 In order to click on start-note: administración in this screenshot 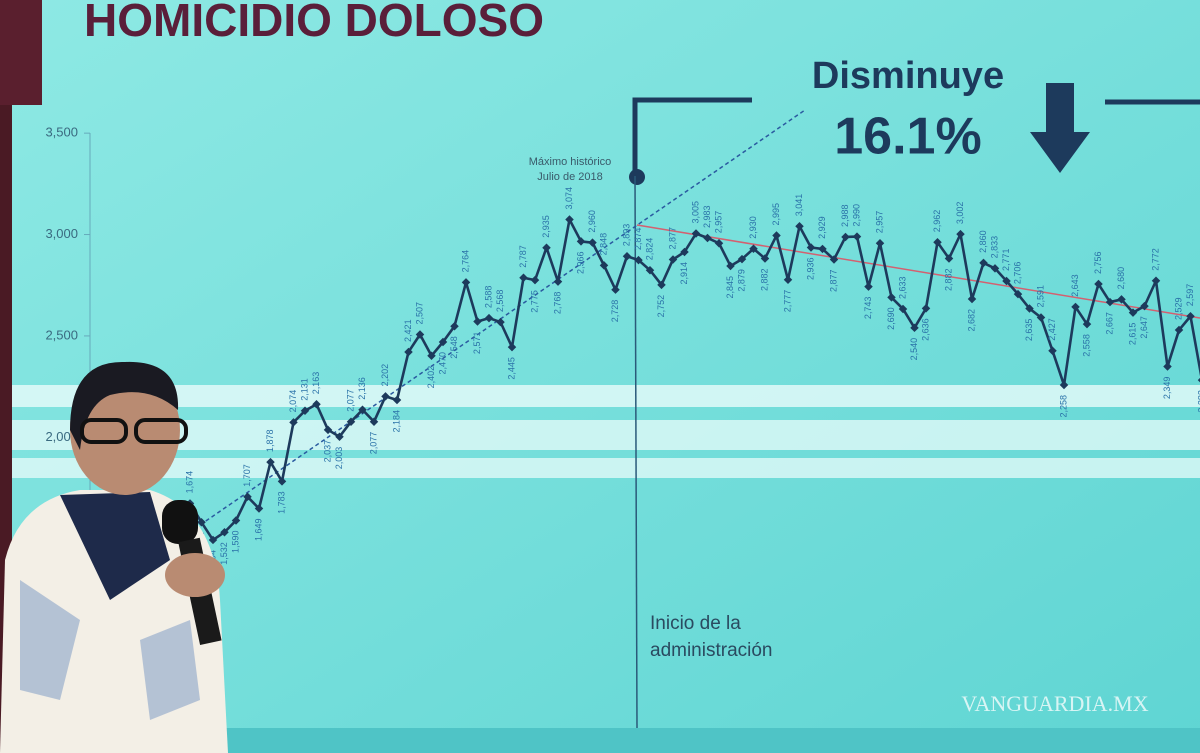, I will do `click(711, 650)`.